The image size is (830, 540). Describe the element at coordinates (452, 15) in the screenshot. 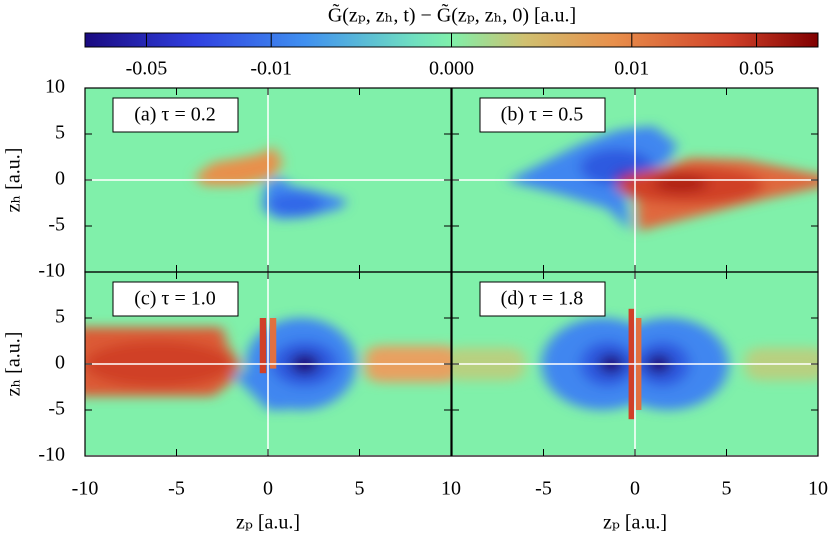

I see `colorbar-title: G̃(zₚ, zₕ, t) − G̃(zₚ, zₕ, 0) [a.u.]` at that location.